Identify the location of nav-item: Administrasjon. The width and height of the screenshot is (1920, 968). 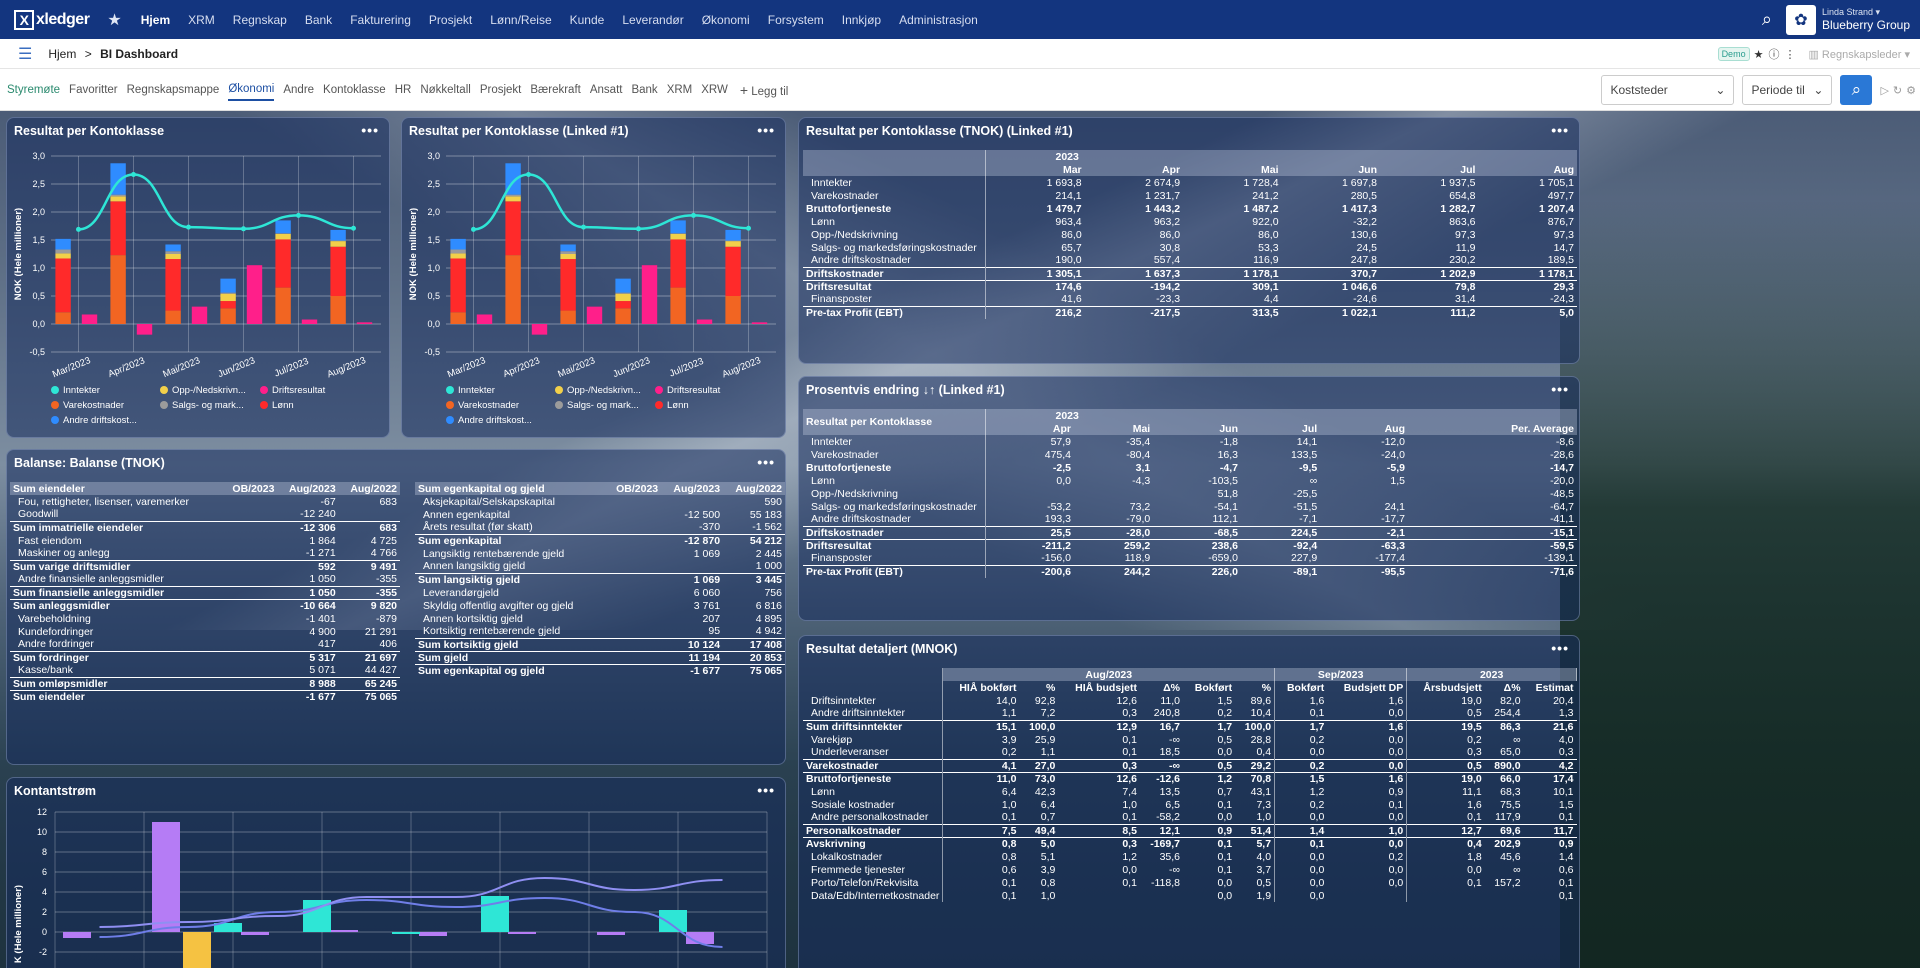
(938, 19).